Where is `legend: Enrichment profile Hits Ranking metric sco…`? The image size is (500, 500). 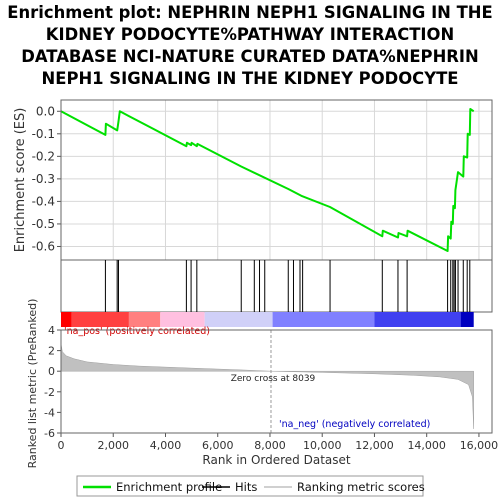
legend: Enrichment profile Hits Ranking metric sco… is located at coordinates (250, 486).